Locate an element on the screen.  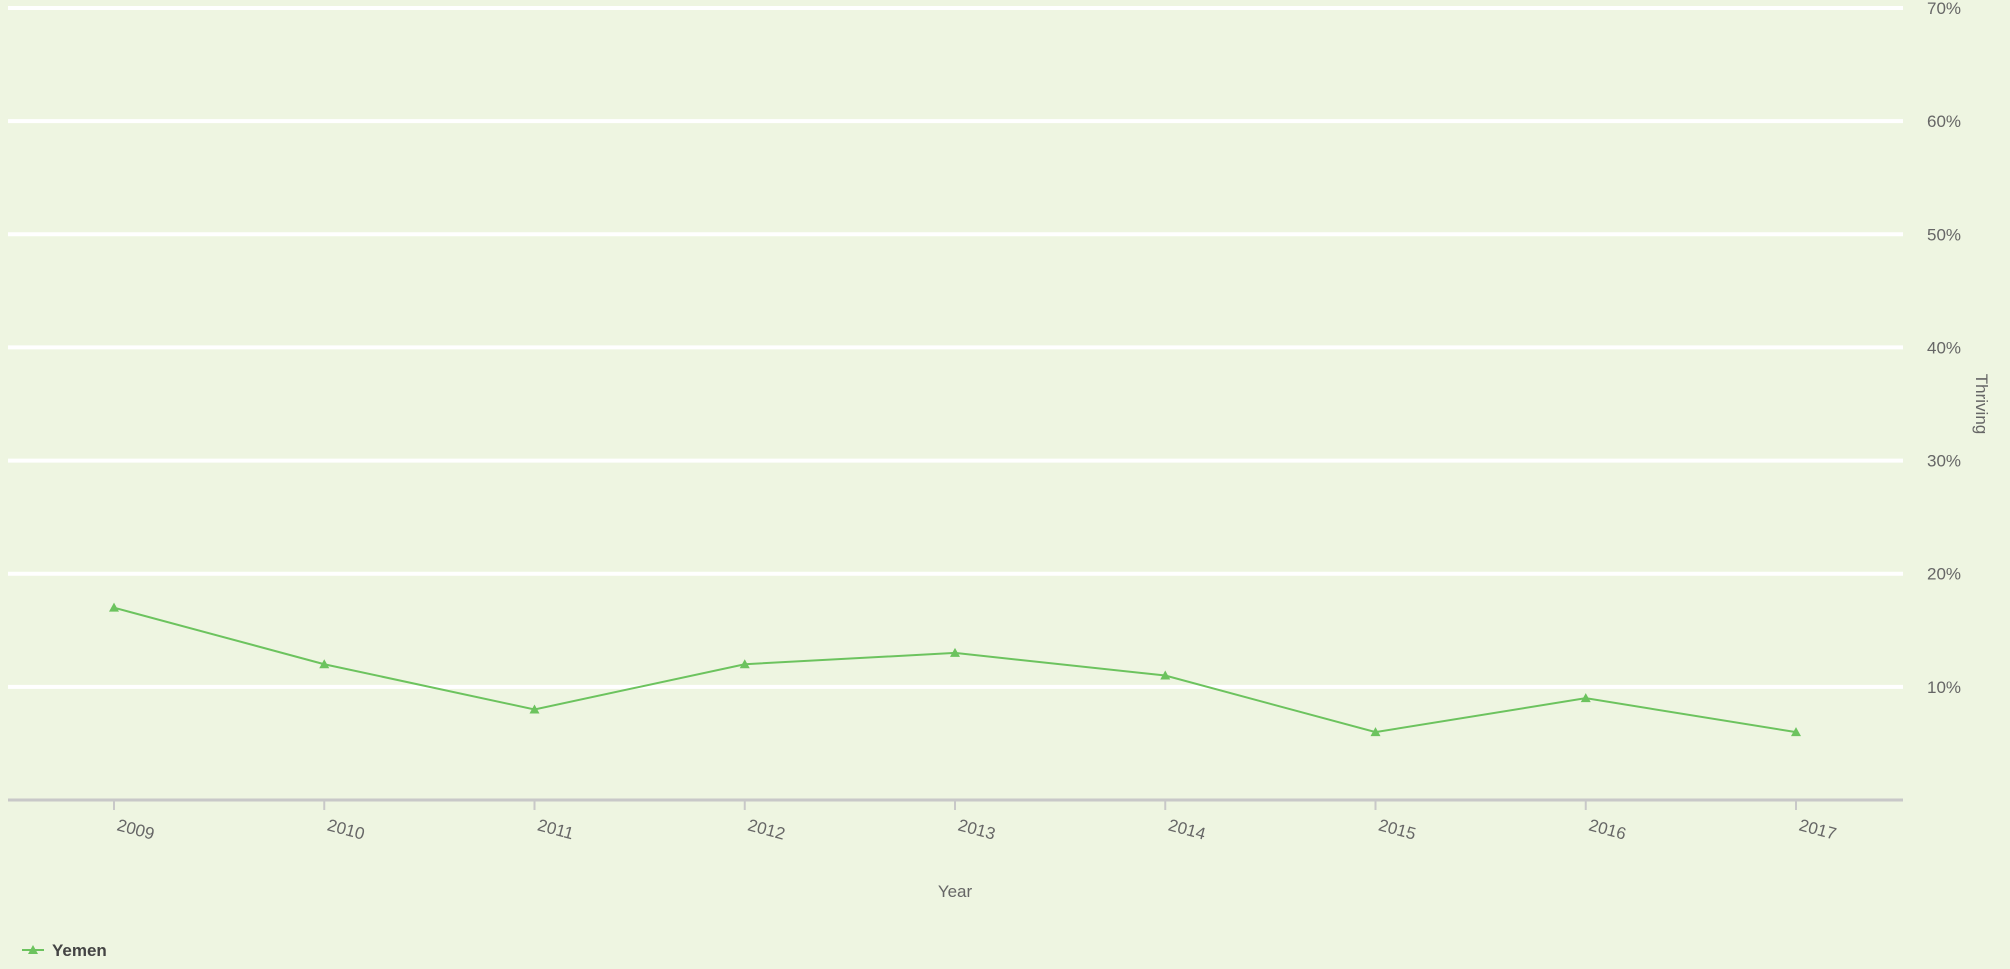
x-tick-label: 2016 is located at coordinates (1607, 830).